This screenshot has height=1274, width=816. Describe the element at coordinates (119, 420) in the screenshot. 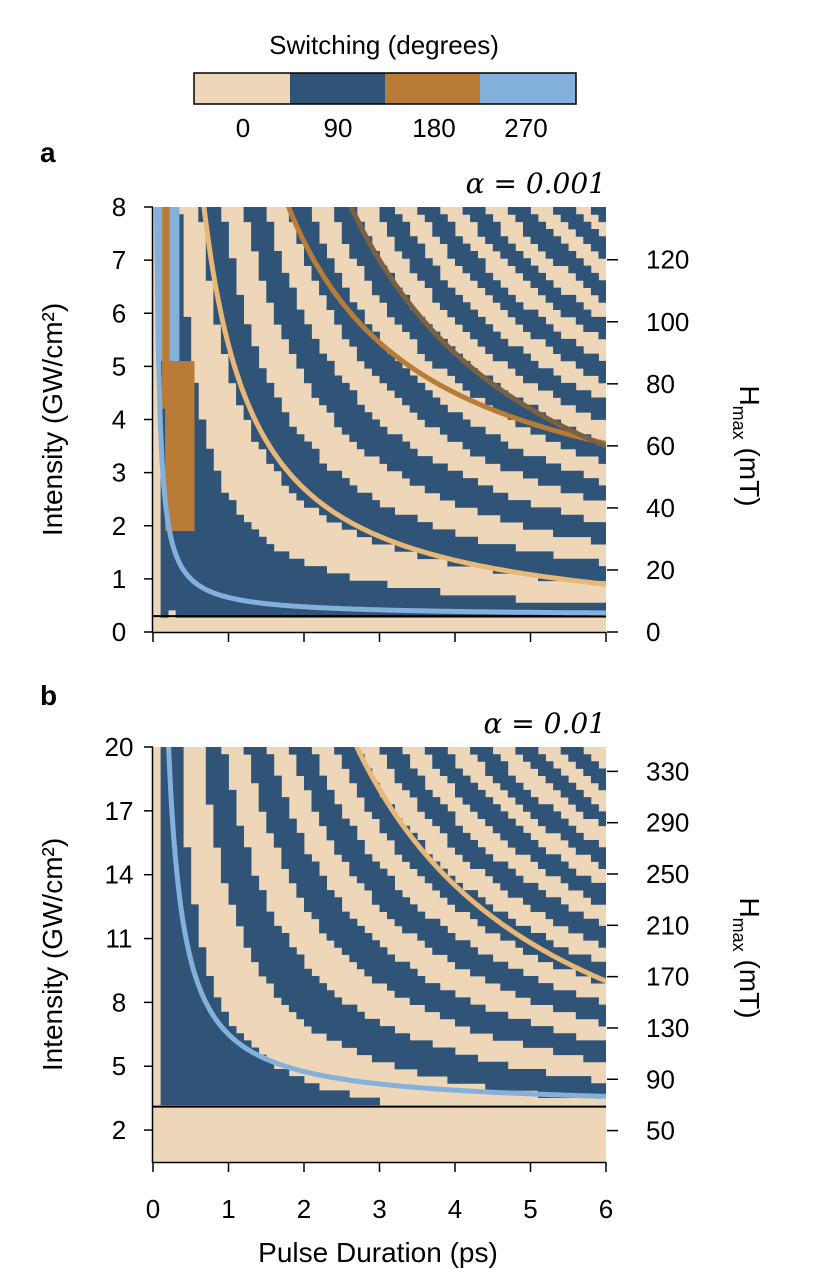

I see `y-tick-label: 4` at that location.